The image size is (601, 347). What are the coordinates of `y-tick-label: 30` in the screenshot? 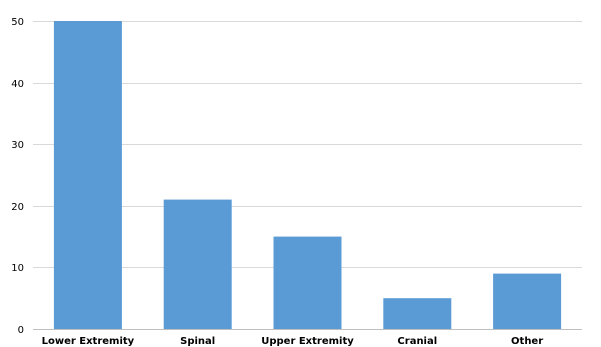 It's located at (17, 145).